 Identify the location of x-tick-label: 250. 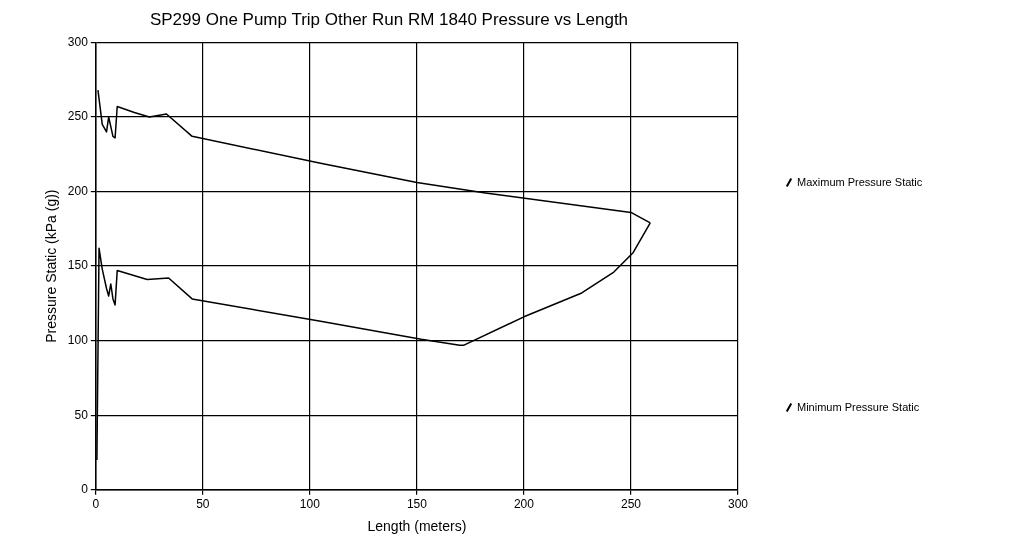
(631, 504).